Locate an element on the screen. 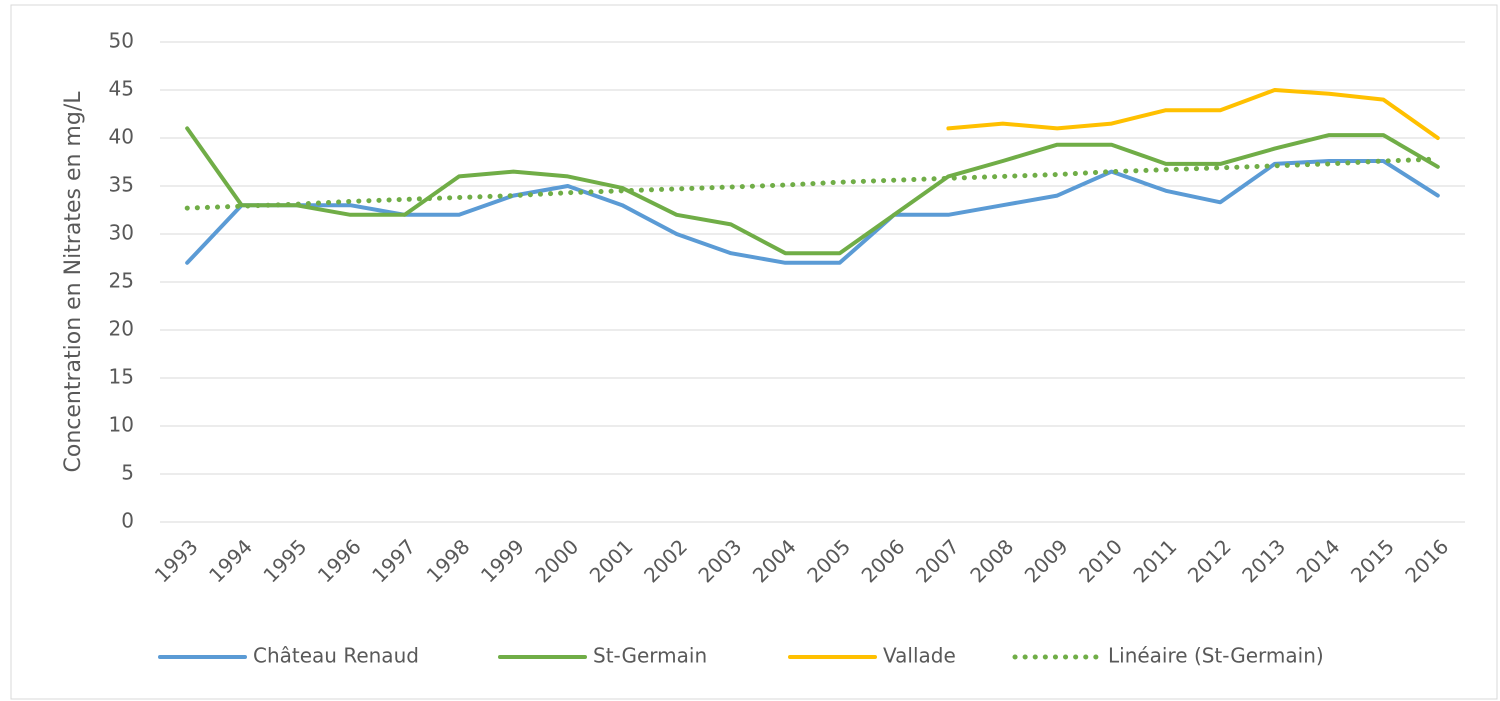 The width and height of the screenshot is (1500, 701). y-axis-title: Concentration en Nitrates en mg/L is located at coordinates (73, 282).